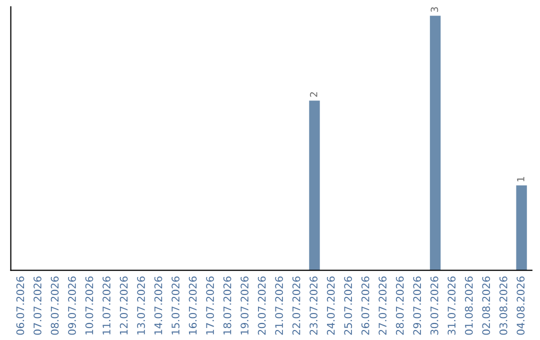  What do you see at coordinates (314, 94) in the screenshot?
I see `data-label: 2` at bounding box center [314, 94].